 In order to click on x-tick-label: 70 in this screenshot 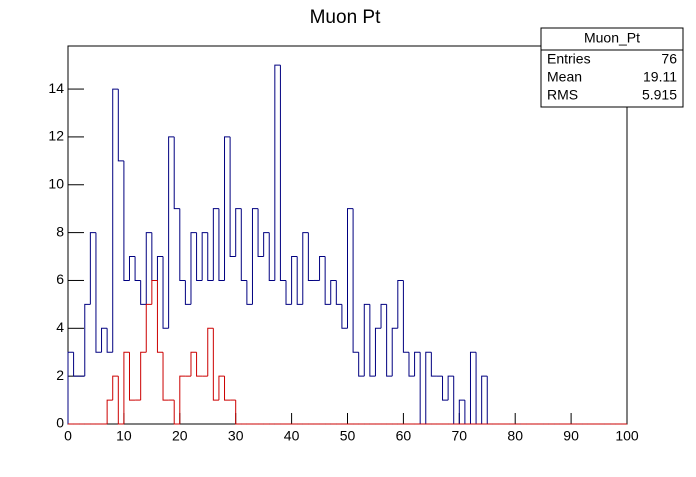, I will do `click(460, 436)`.